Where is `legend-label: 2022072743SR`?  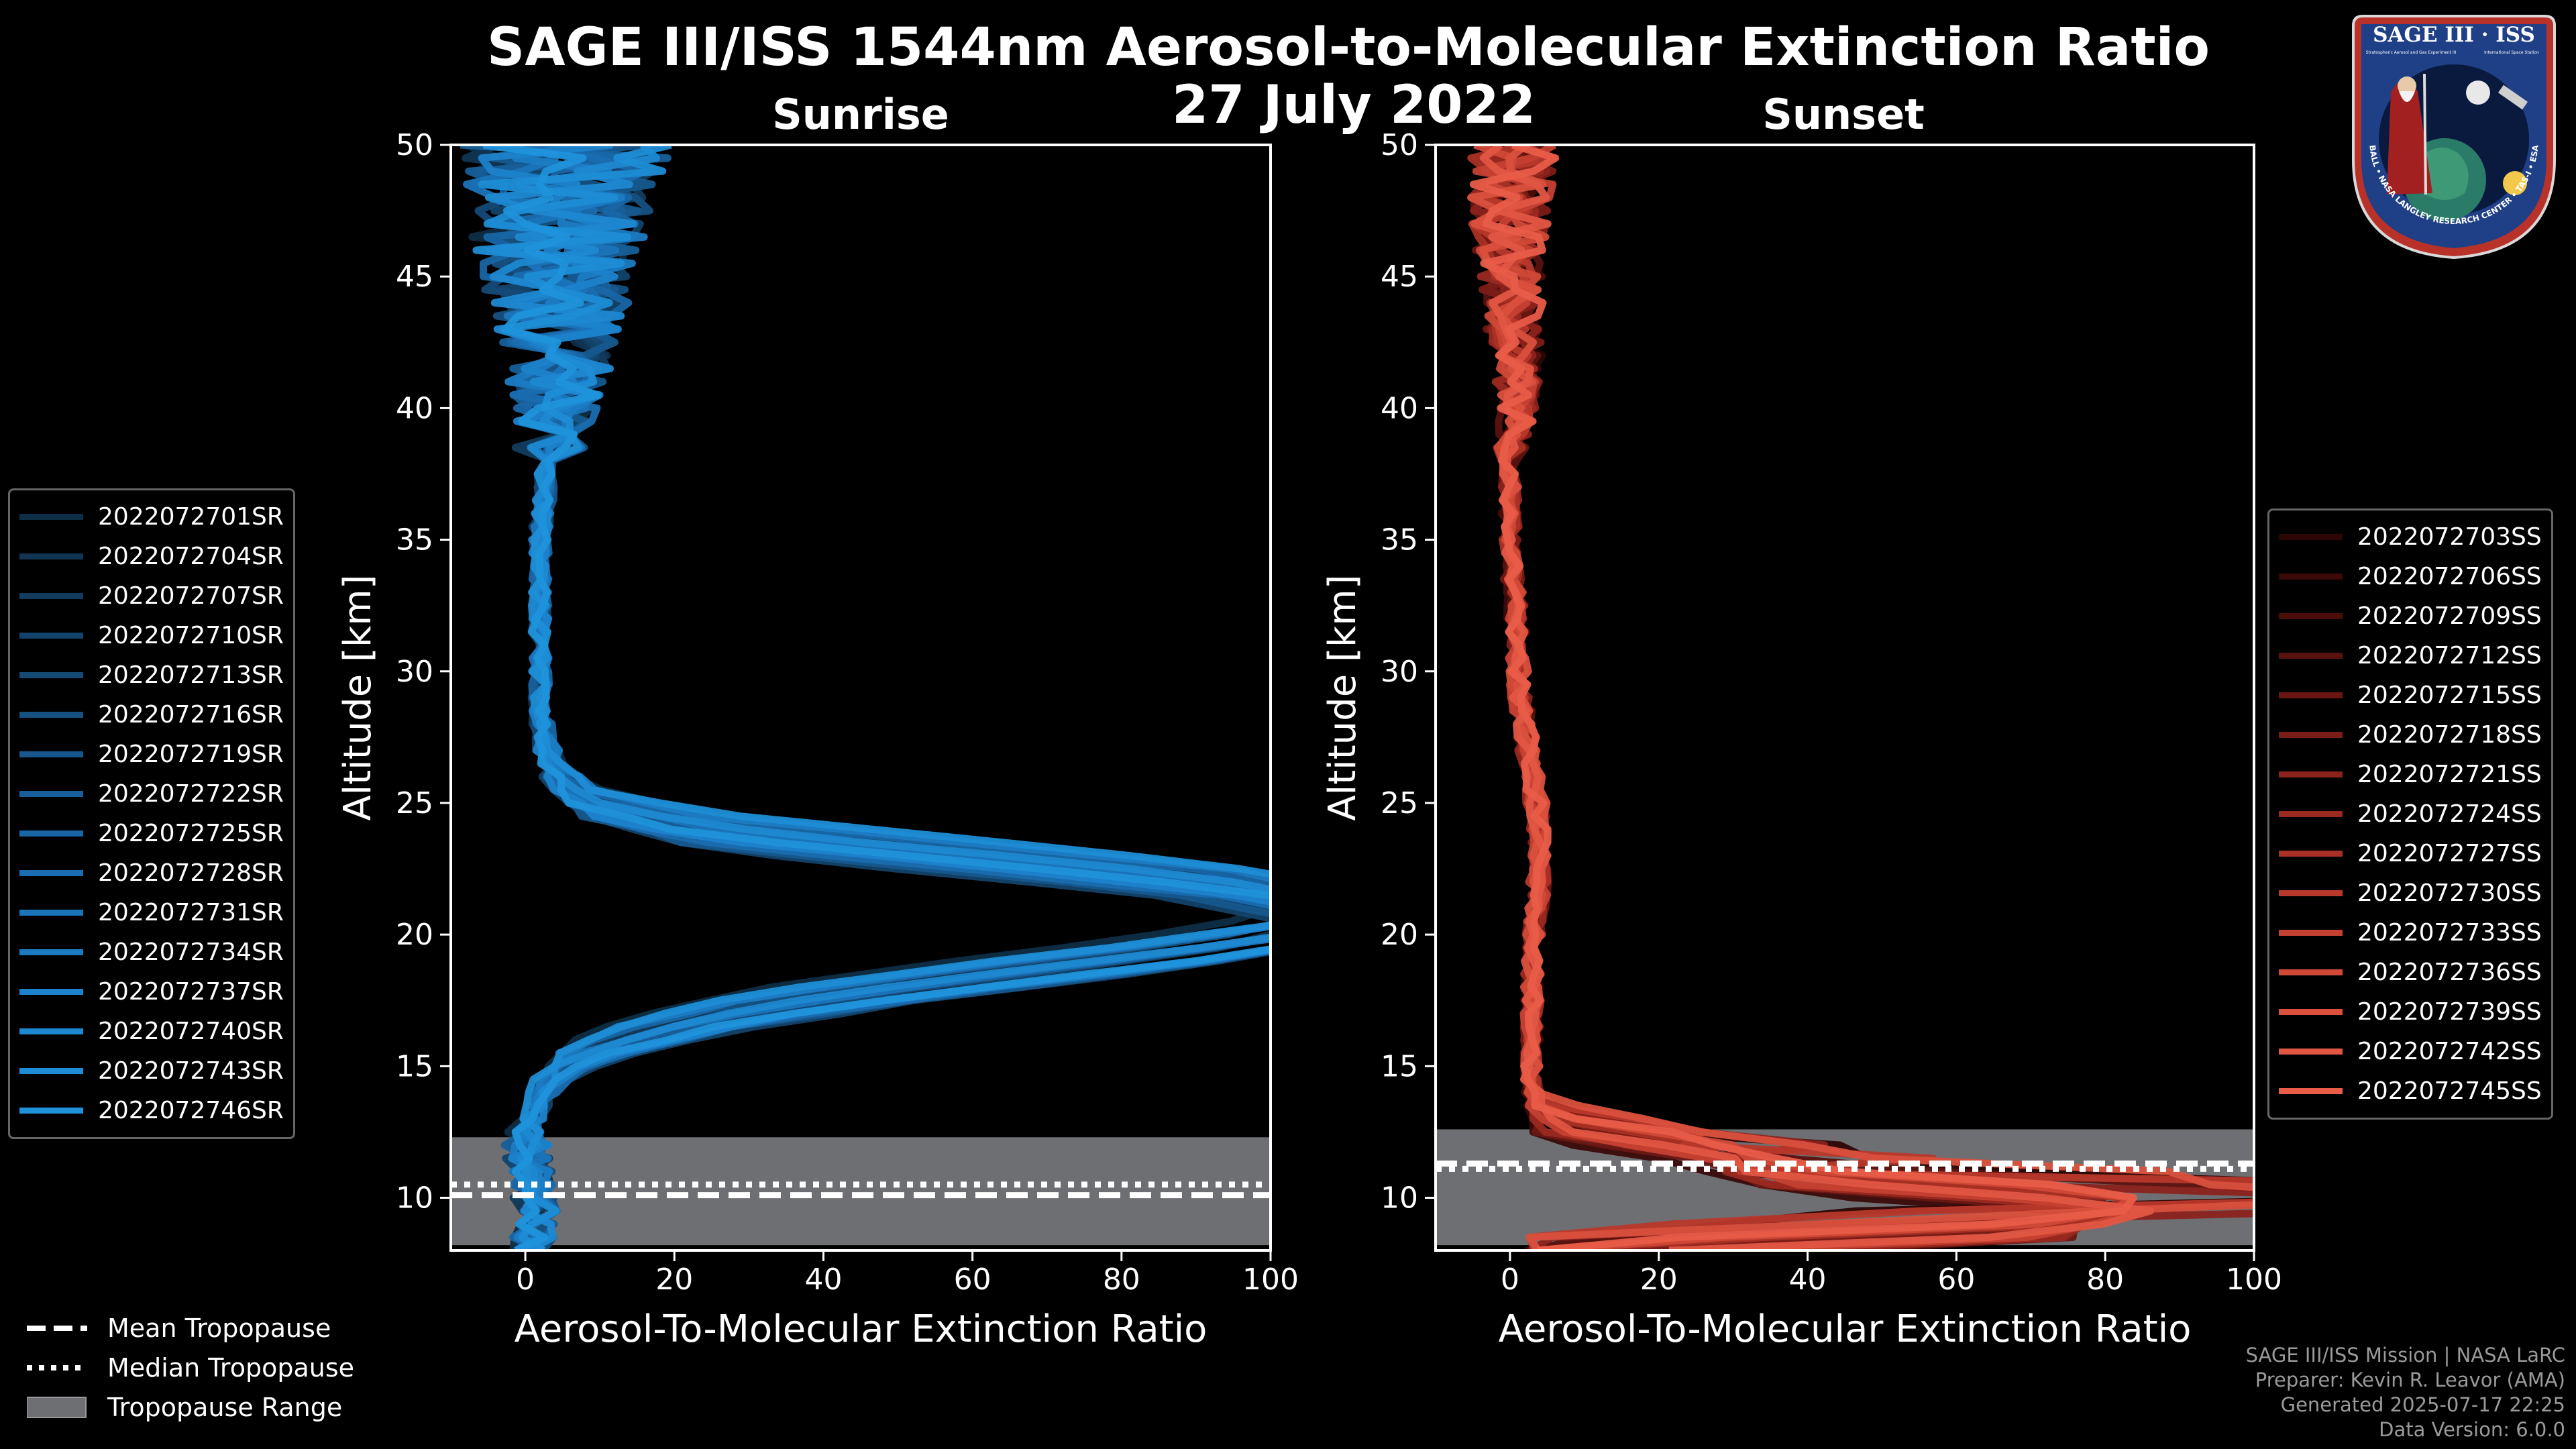
legend-label: 2022072743SR is located at coordinates (191, 1071).